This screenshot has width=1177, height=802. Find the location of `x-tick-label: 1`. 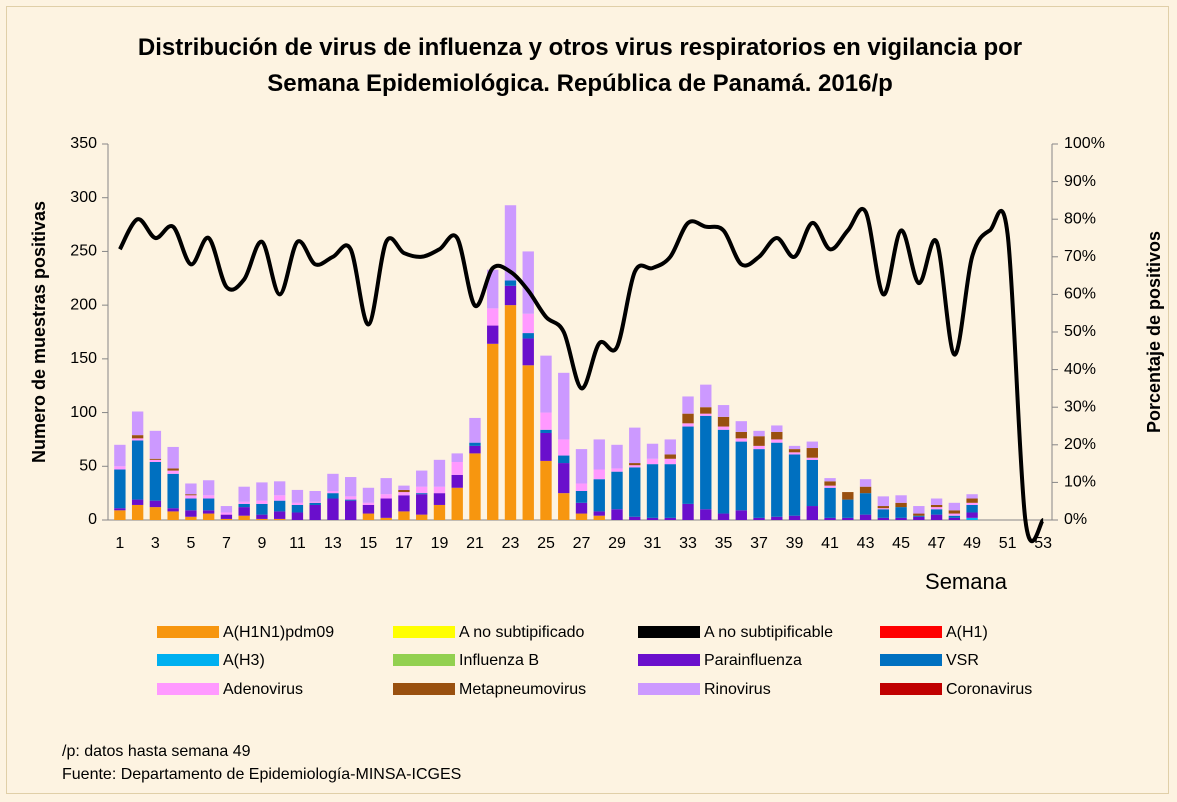

x-tick-label: 1 is located at coordinates (119, 543).